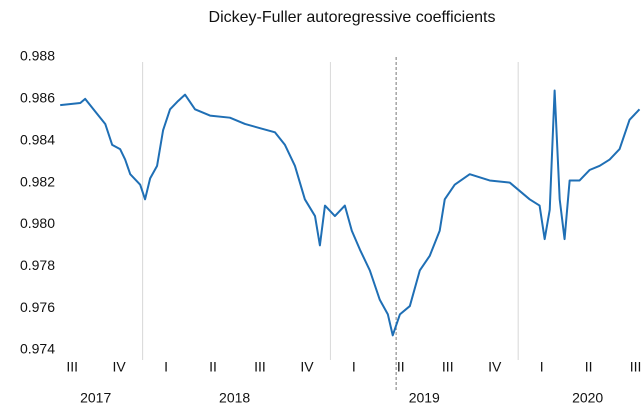  Describe the element at coordinates (95, 398) in the screenshot. I see `year-label: 2017` at that location.